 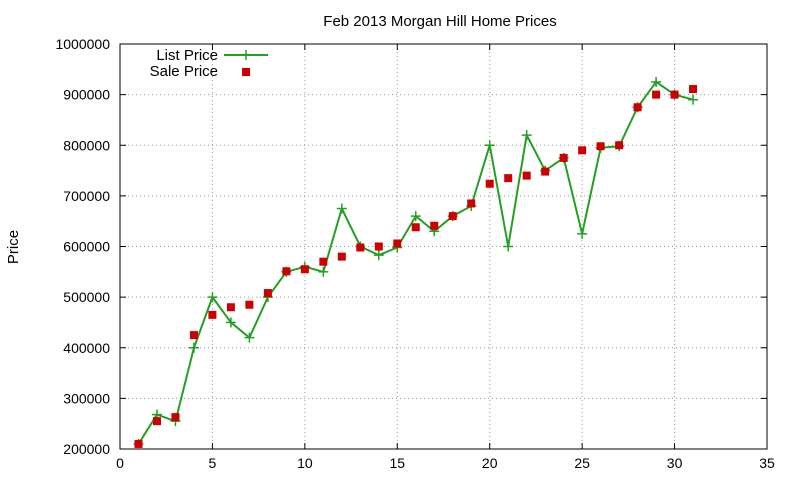 I want to click on x-tick-label: 25, so click(x=582, y=463).